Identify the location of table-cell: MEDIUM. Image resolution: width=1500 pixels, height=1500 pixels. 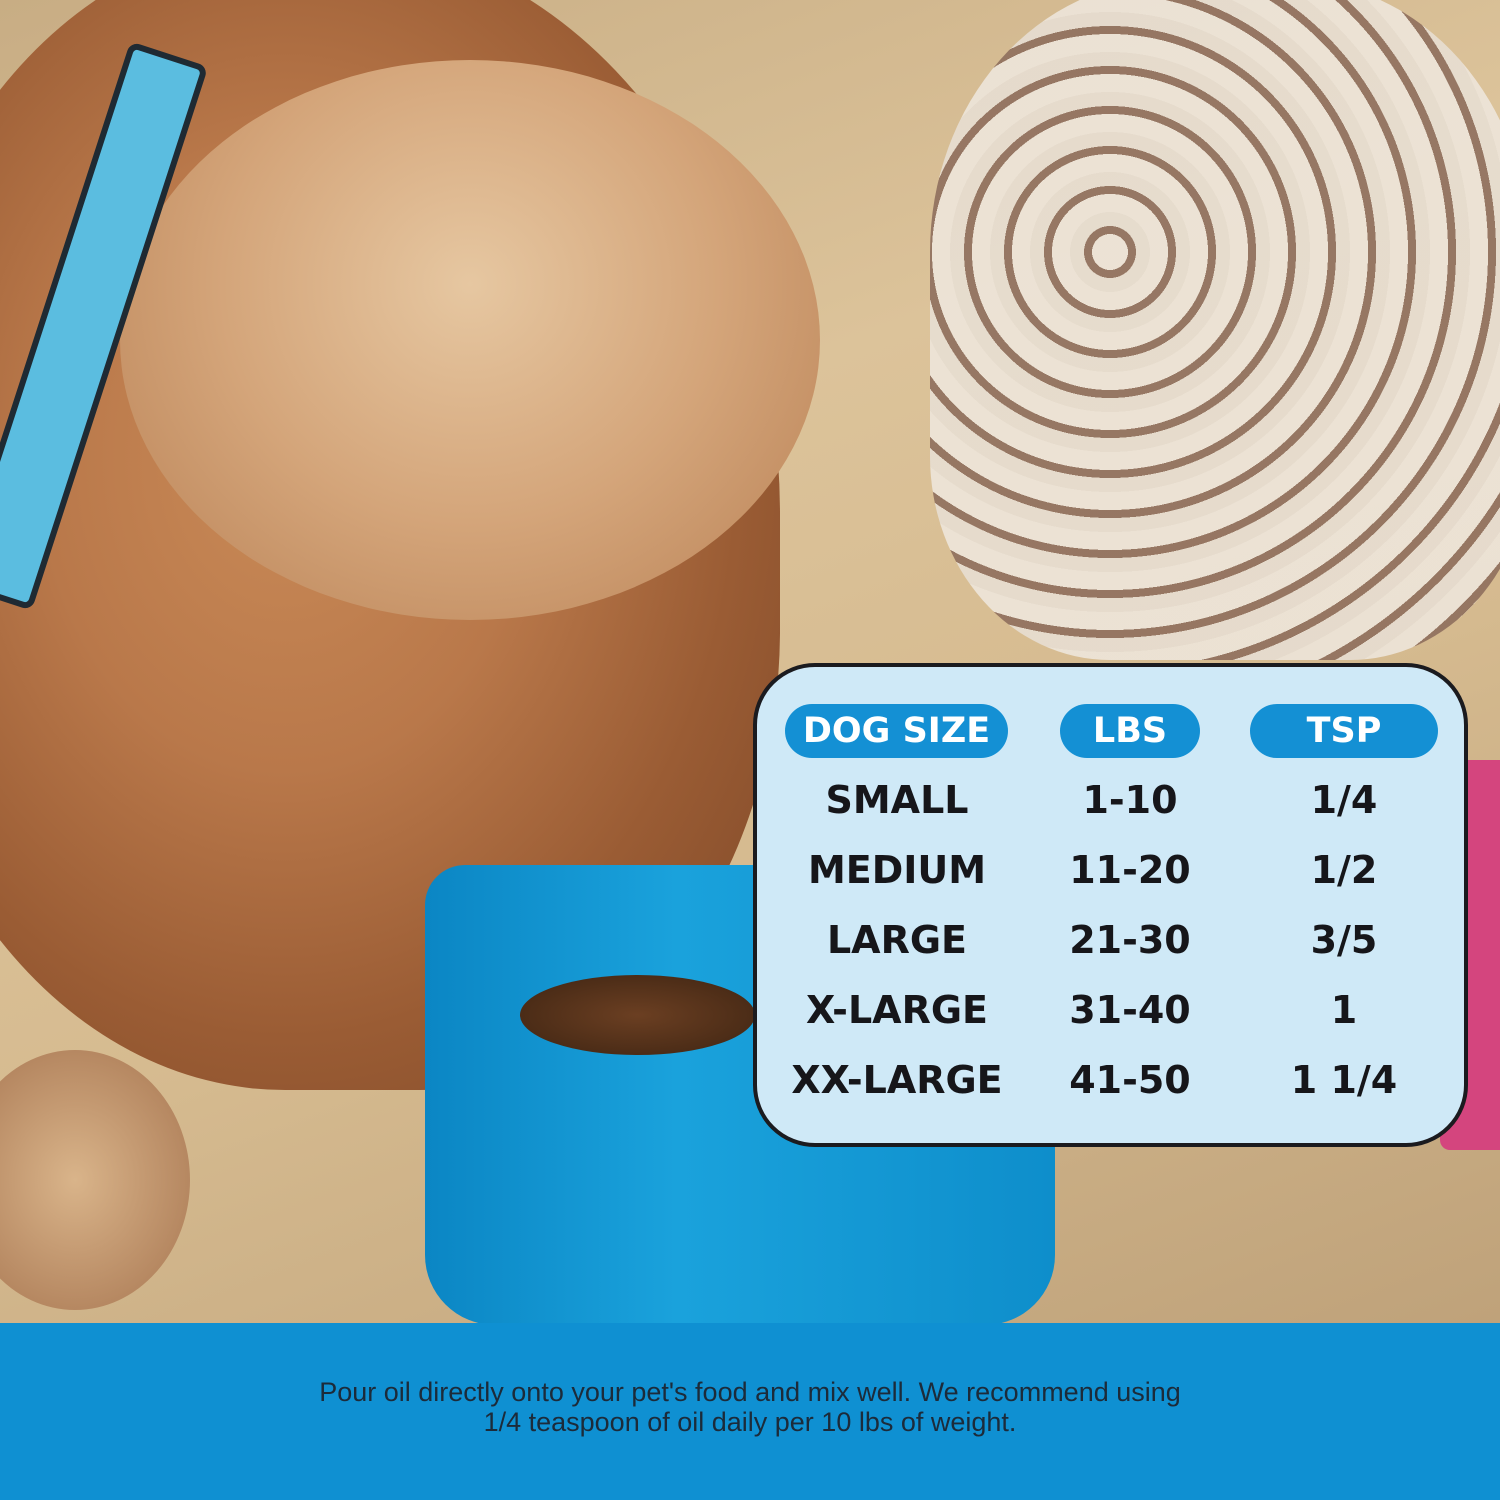
(897, 870).